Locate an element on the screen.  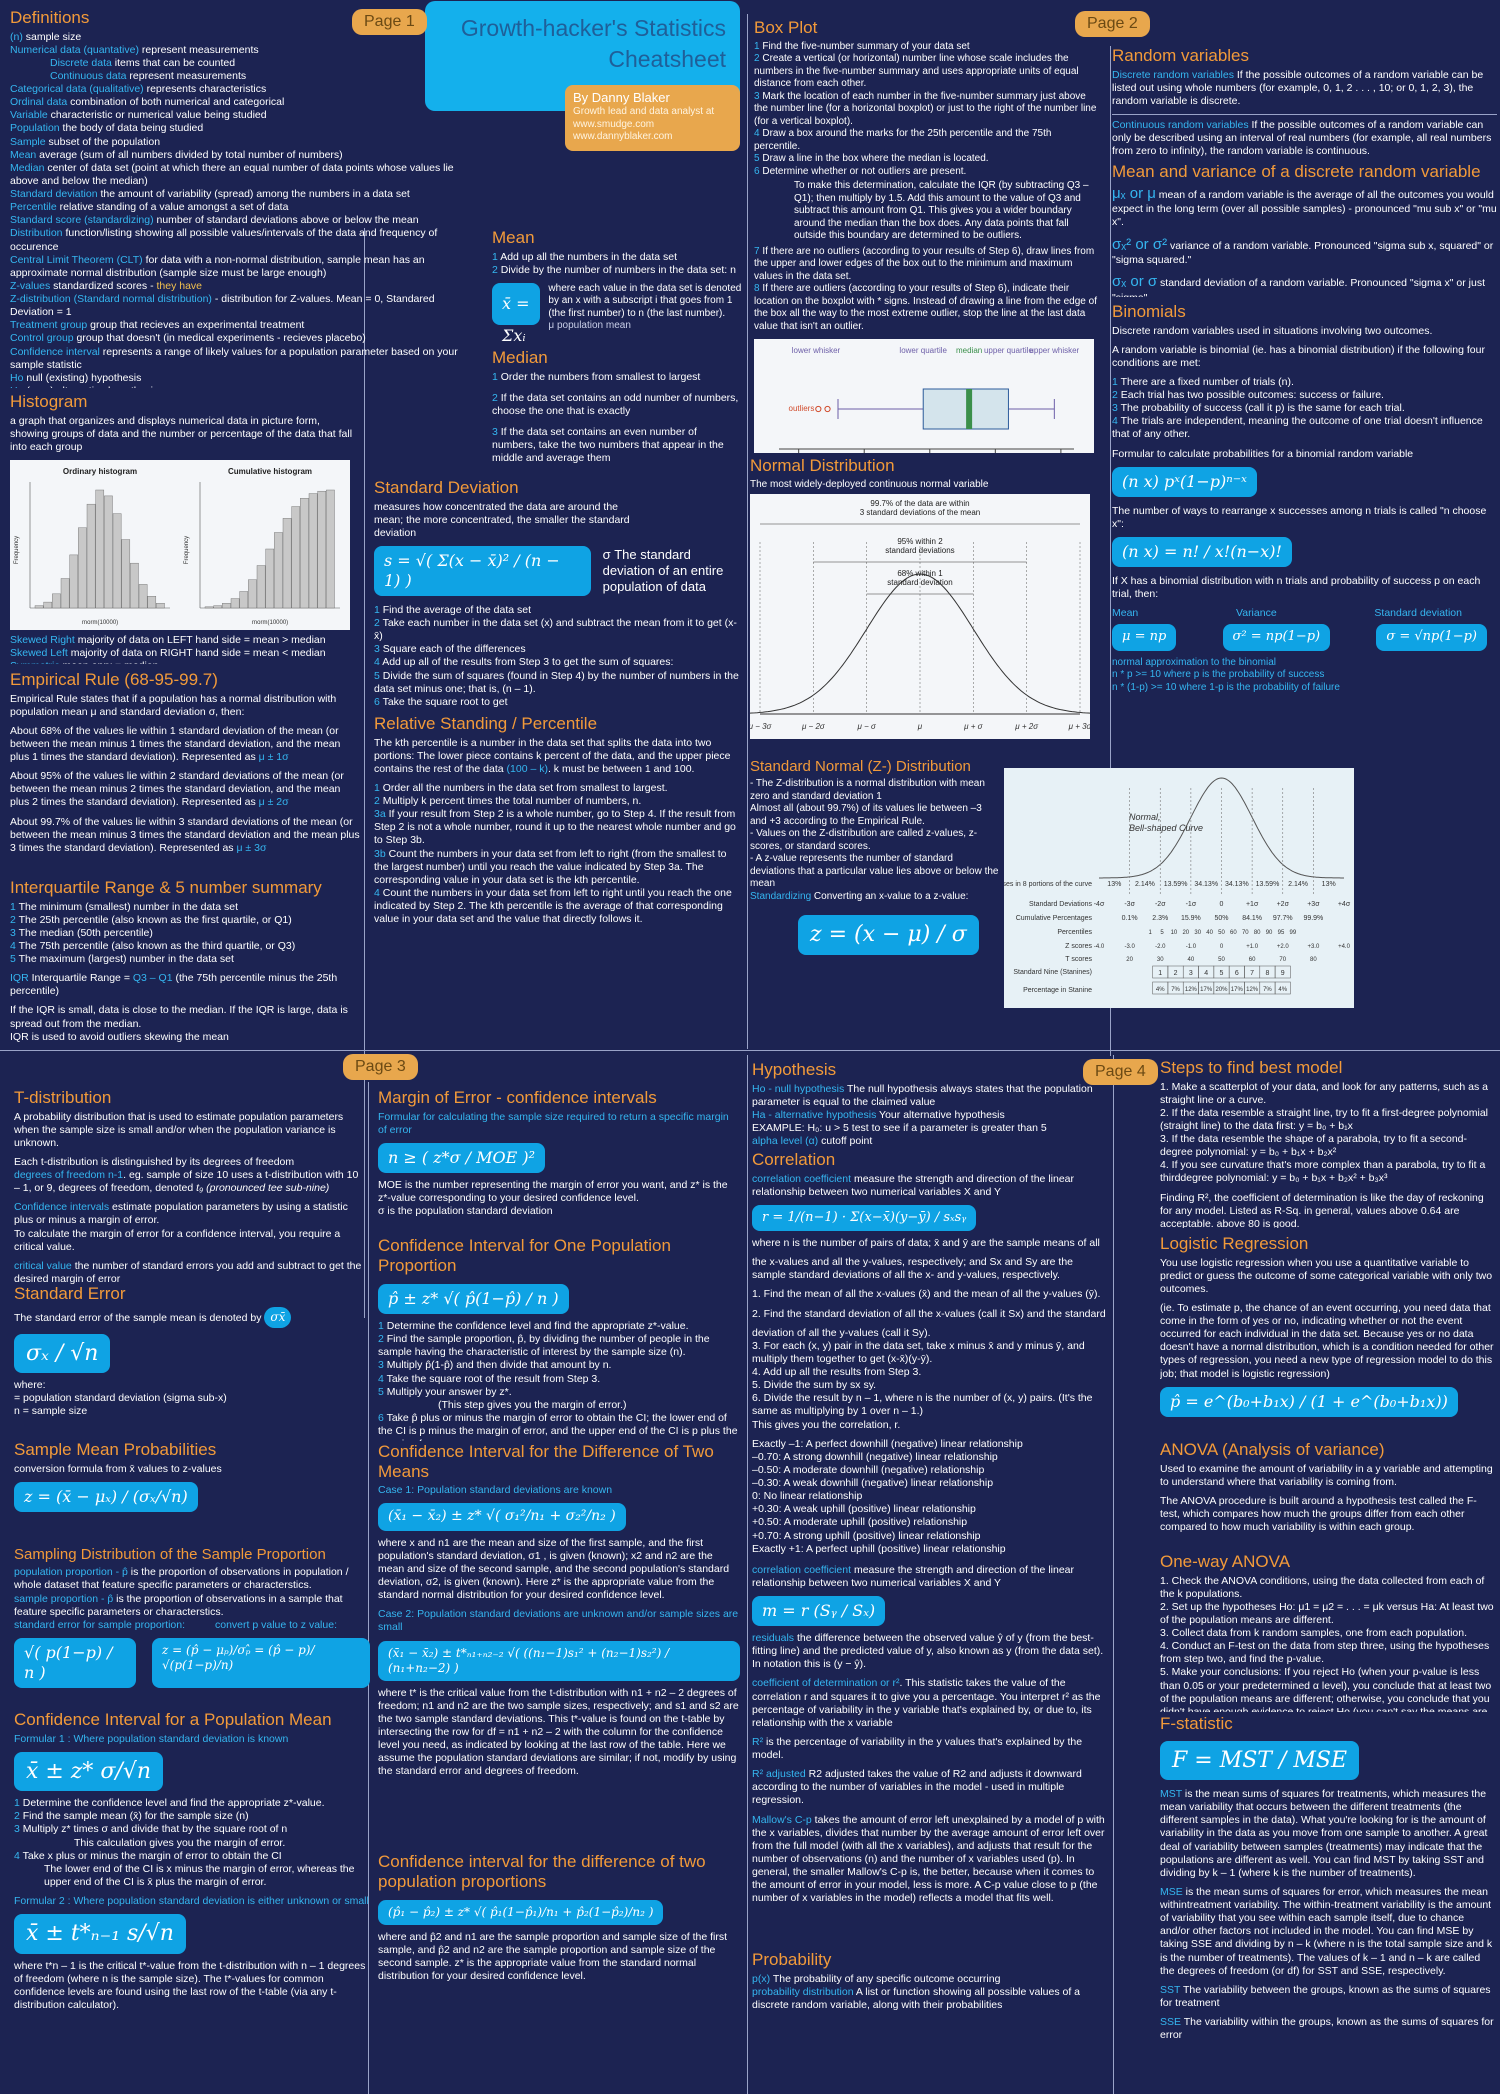
percentile-label: 70 is located at coordinates (1245, 933).